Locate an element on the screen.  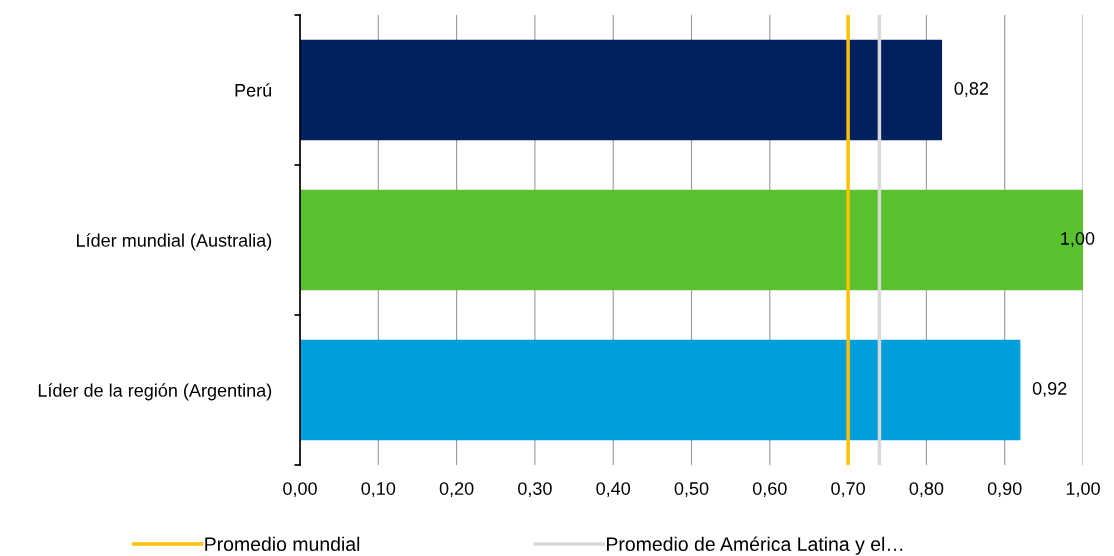
x-tick-label: 1,00 is located at coordinates (1083, 490).